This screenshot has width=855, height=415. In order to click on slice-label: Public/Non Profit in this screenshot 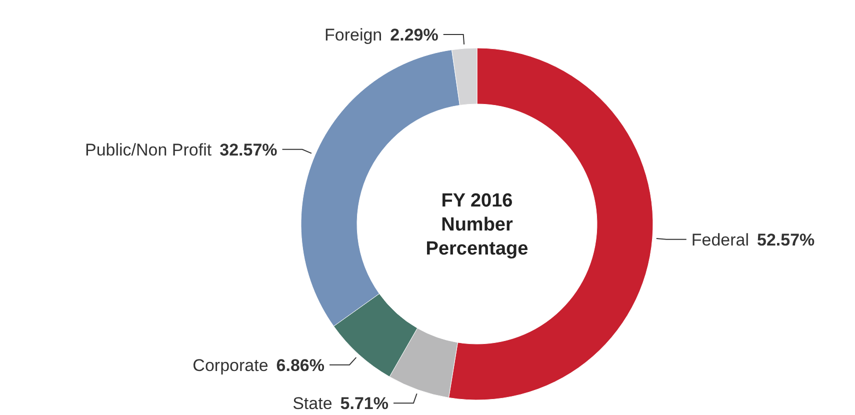, I will do `click(148, 150)`.